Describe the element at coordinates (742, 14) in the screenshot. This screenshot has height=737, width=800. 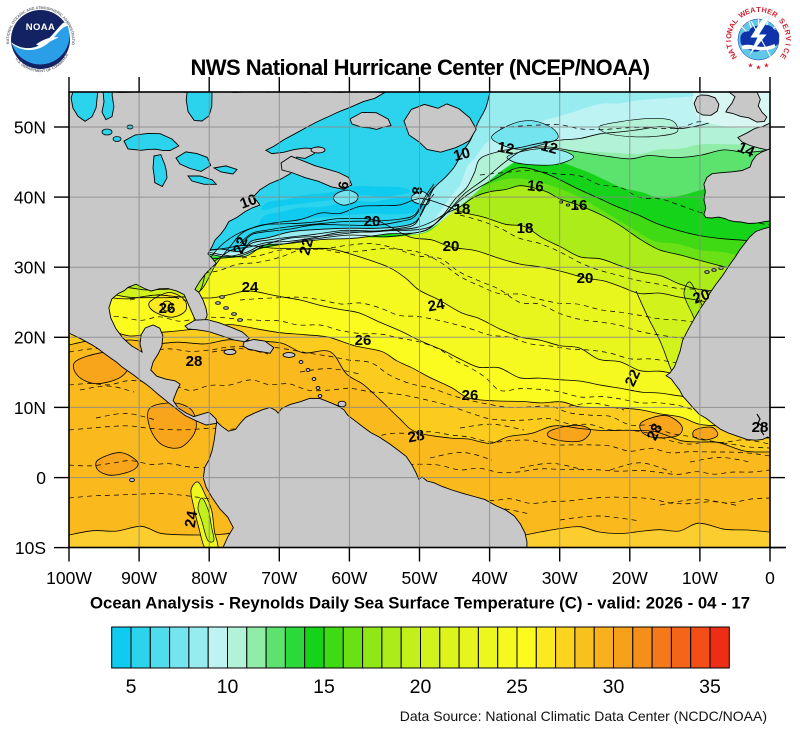
I see `svg-text: W` at that location.